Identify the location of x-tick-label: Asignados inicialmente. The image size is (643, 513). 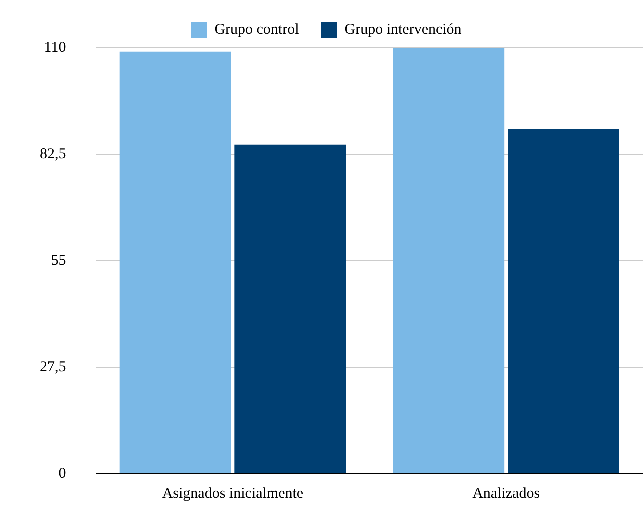
(233, 494).